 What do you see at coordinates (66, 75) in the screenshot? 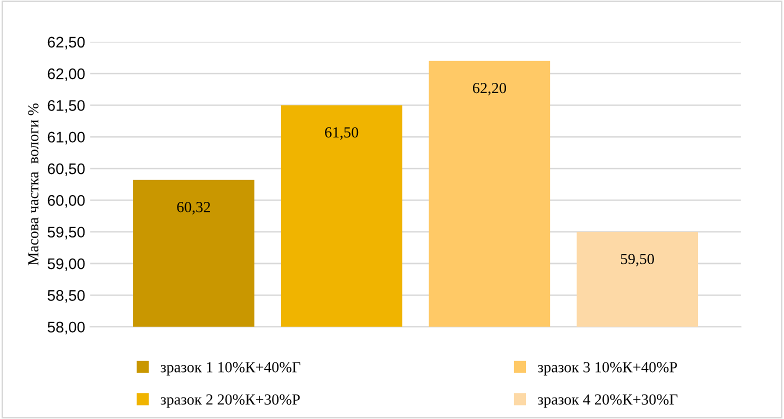
I see `y-tick-label: 62,00` at bounding box center [66, 75].